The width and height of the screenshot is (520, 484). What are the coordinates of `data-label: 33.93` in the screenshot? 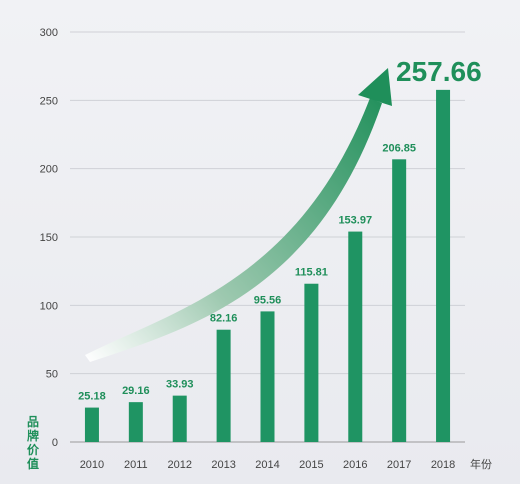 It's located at (180, 385).